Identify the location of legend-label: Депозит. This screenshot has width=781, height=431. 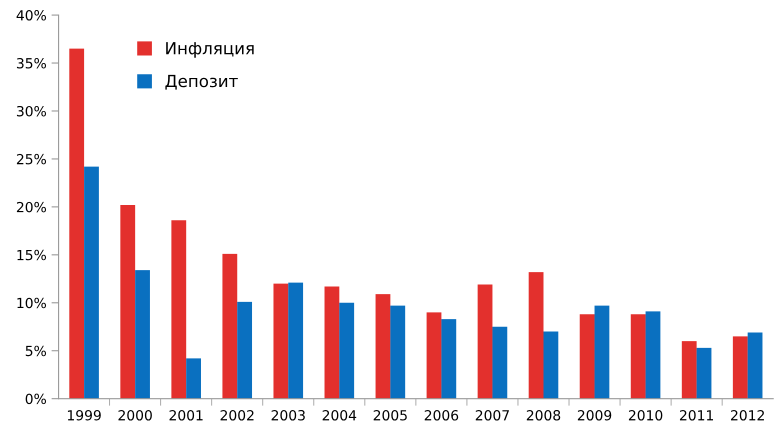
(201, 82).